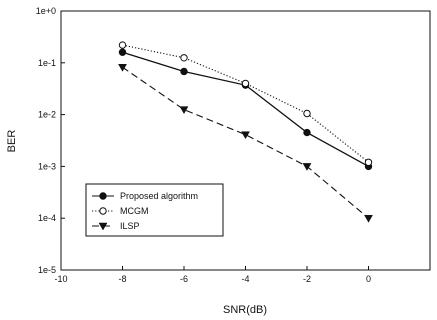  Describe the element at coordinates (245, 279) in the screenshot. I see `x-tick-label: -4` at that location.